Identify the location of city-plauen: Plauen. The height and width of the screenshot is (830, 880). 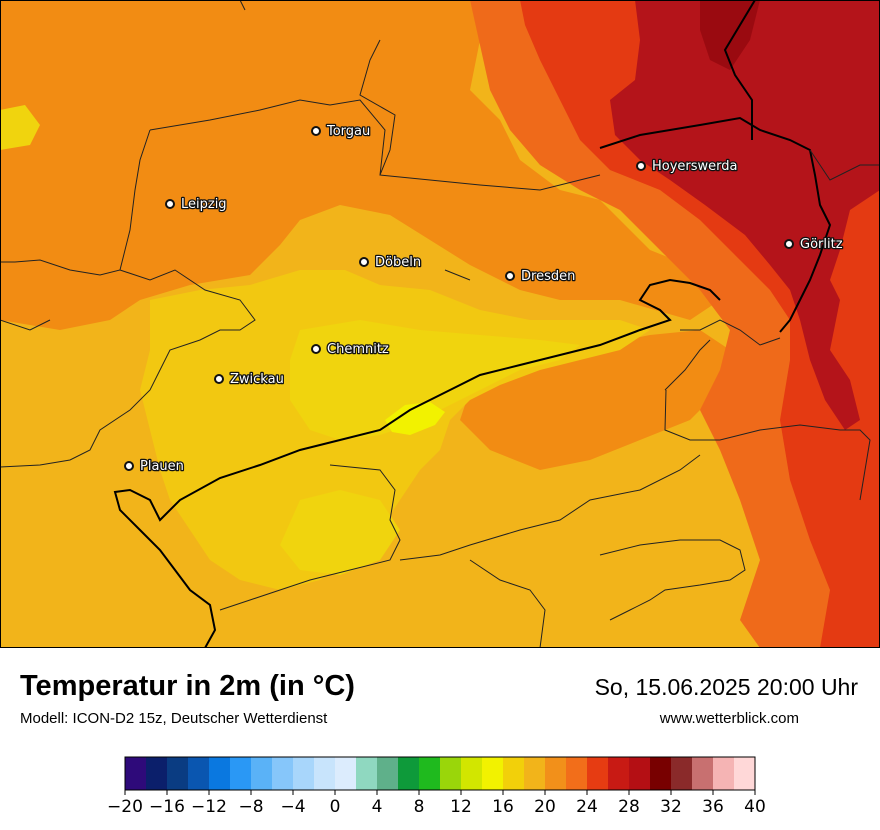
(154, 466).